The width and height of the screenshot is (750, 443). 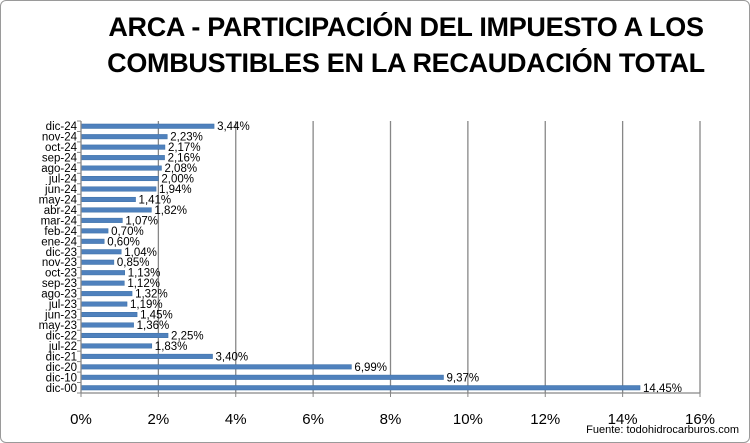 I want to click on data-label: 2,00%, so click(x=177, y=180).